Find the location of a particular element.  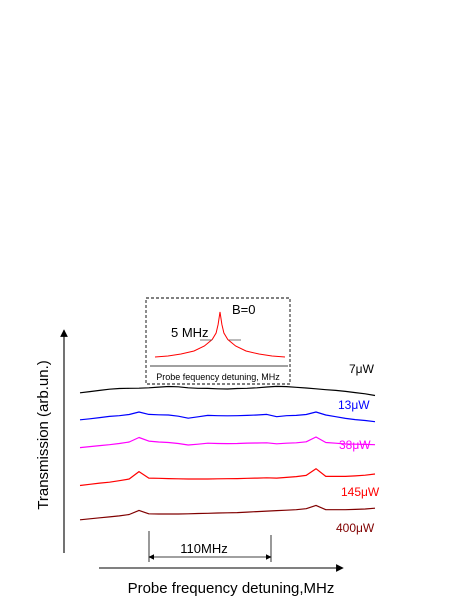

series-label-400uw: 400μW is located at coordinates (355, 528).